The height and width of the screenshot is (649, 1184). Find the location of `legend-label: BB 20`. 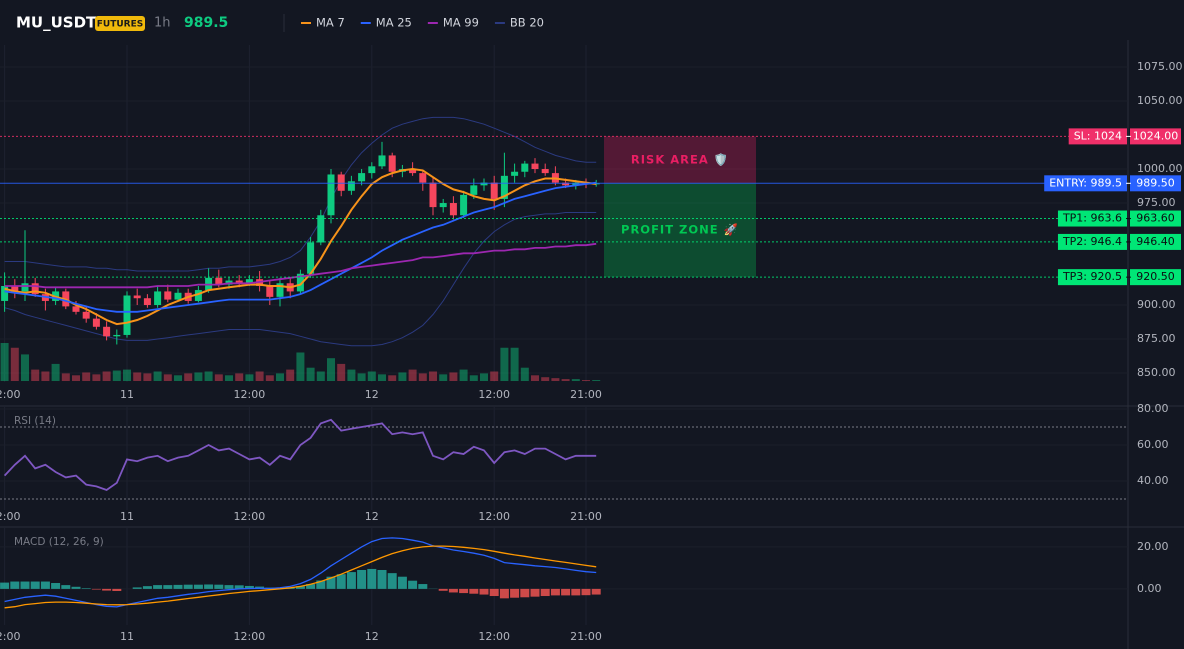

legend-label: BB 20 is located at coordinates (527, 23).